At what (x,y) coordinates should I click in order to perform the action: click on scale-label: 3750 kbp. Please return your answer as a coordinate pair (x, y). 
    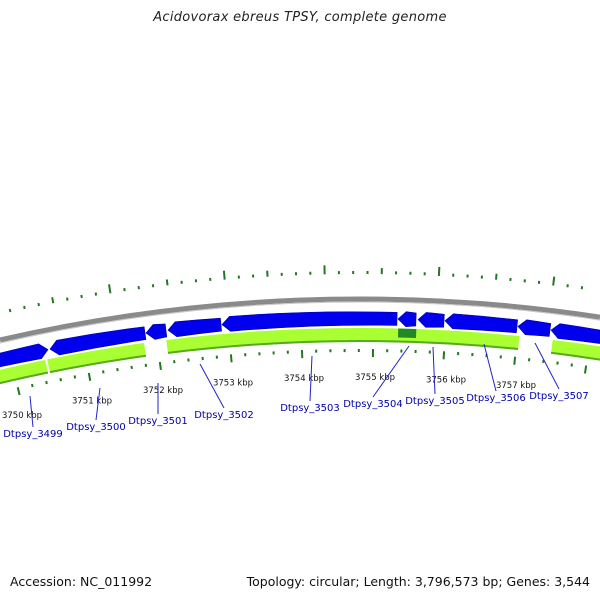
    Looking at the image, I should click on (22, 416).